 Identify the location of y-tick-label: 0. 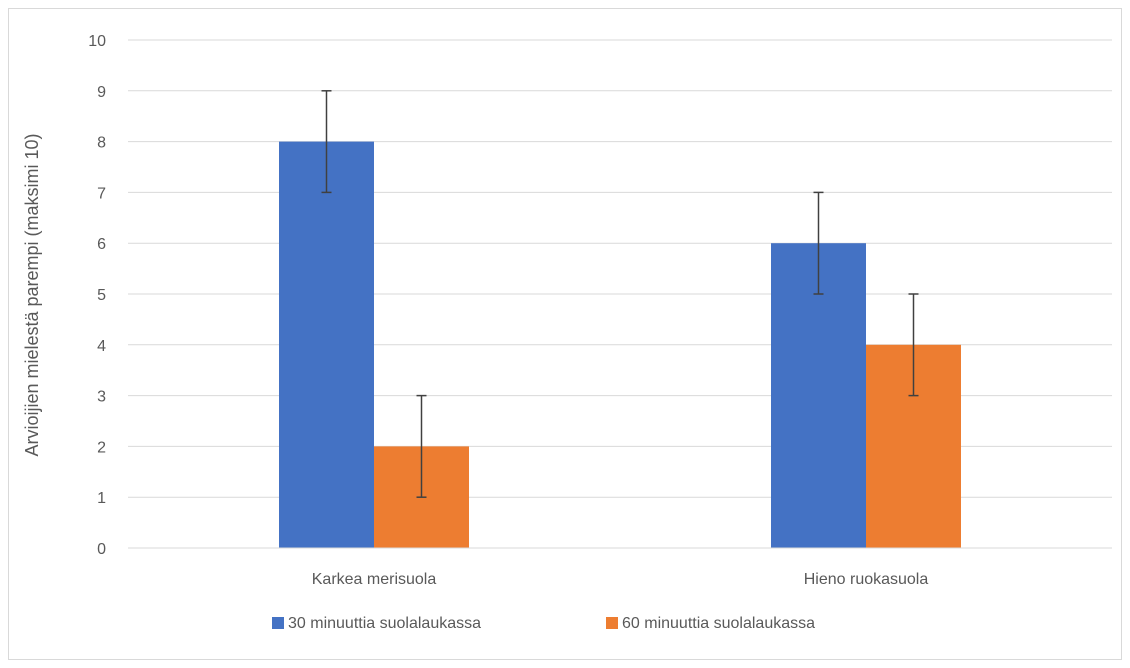
(101, 549).